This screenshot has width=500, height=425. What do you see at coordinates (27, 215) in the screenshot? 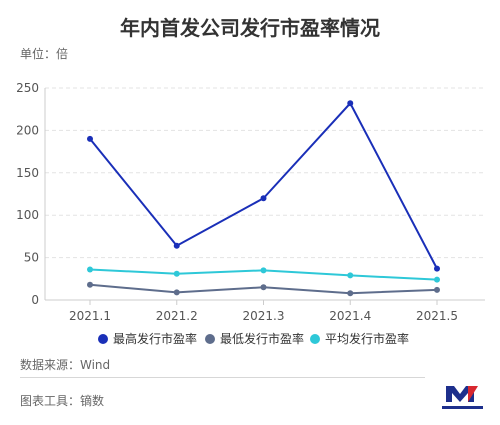
I see `y-tick-label: 100` at bounding box center [27, 215].